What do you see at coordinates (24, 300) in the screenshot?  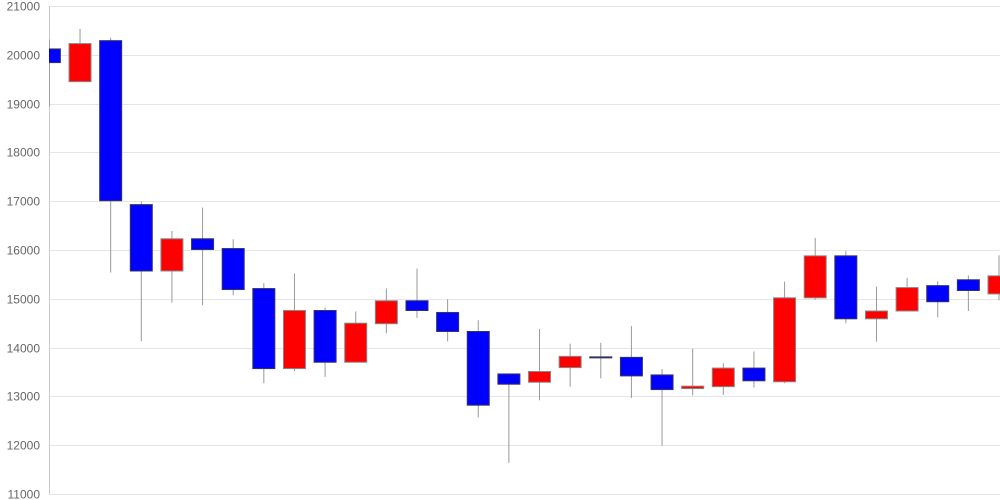 I see `y-tick-label: 15000` at bounding box center [24, 300].